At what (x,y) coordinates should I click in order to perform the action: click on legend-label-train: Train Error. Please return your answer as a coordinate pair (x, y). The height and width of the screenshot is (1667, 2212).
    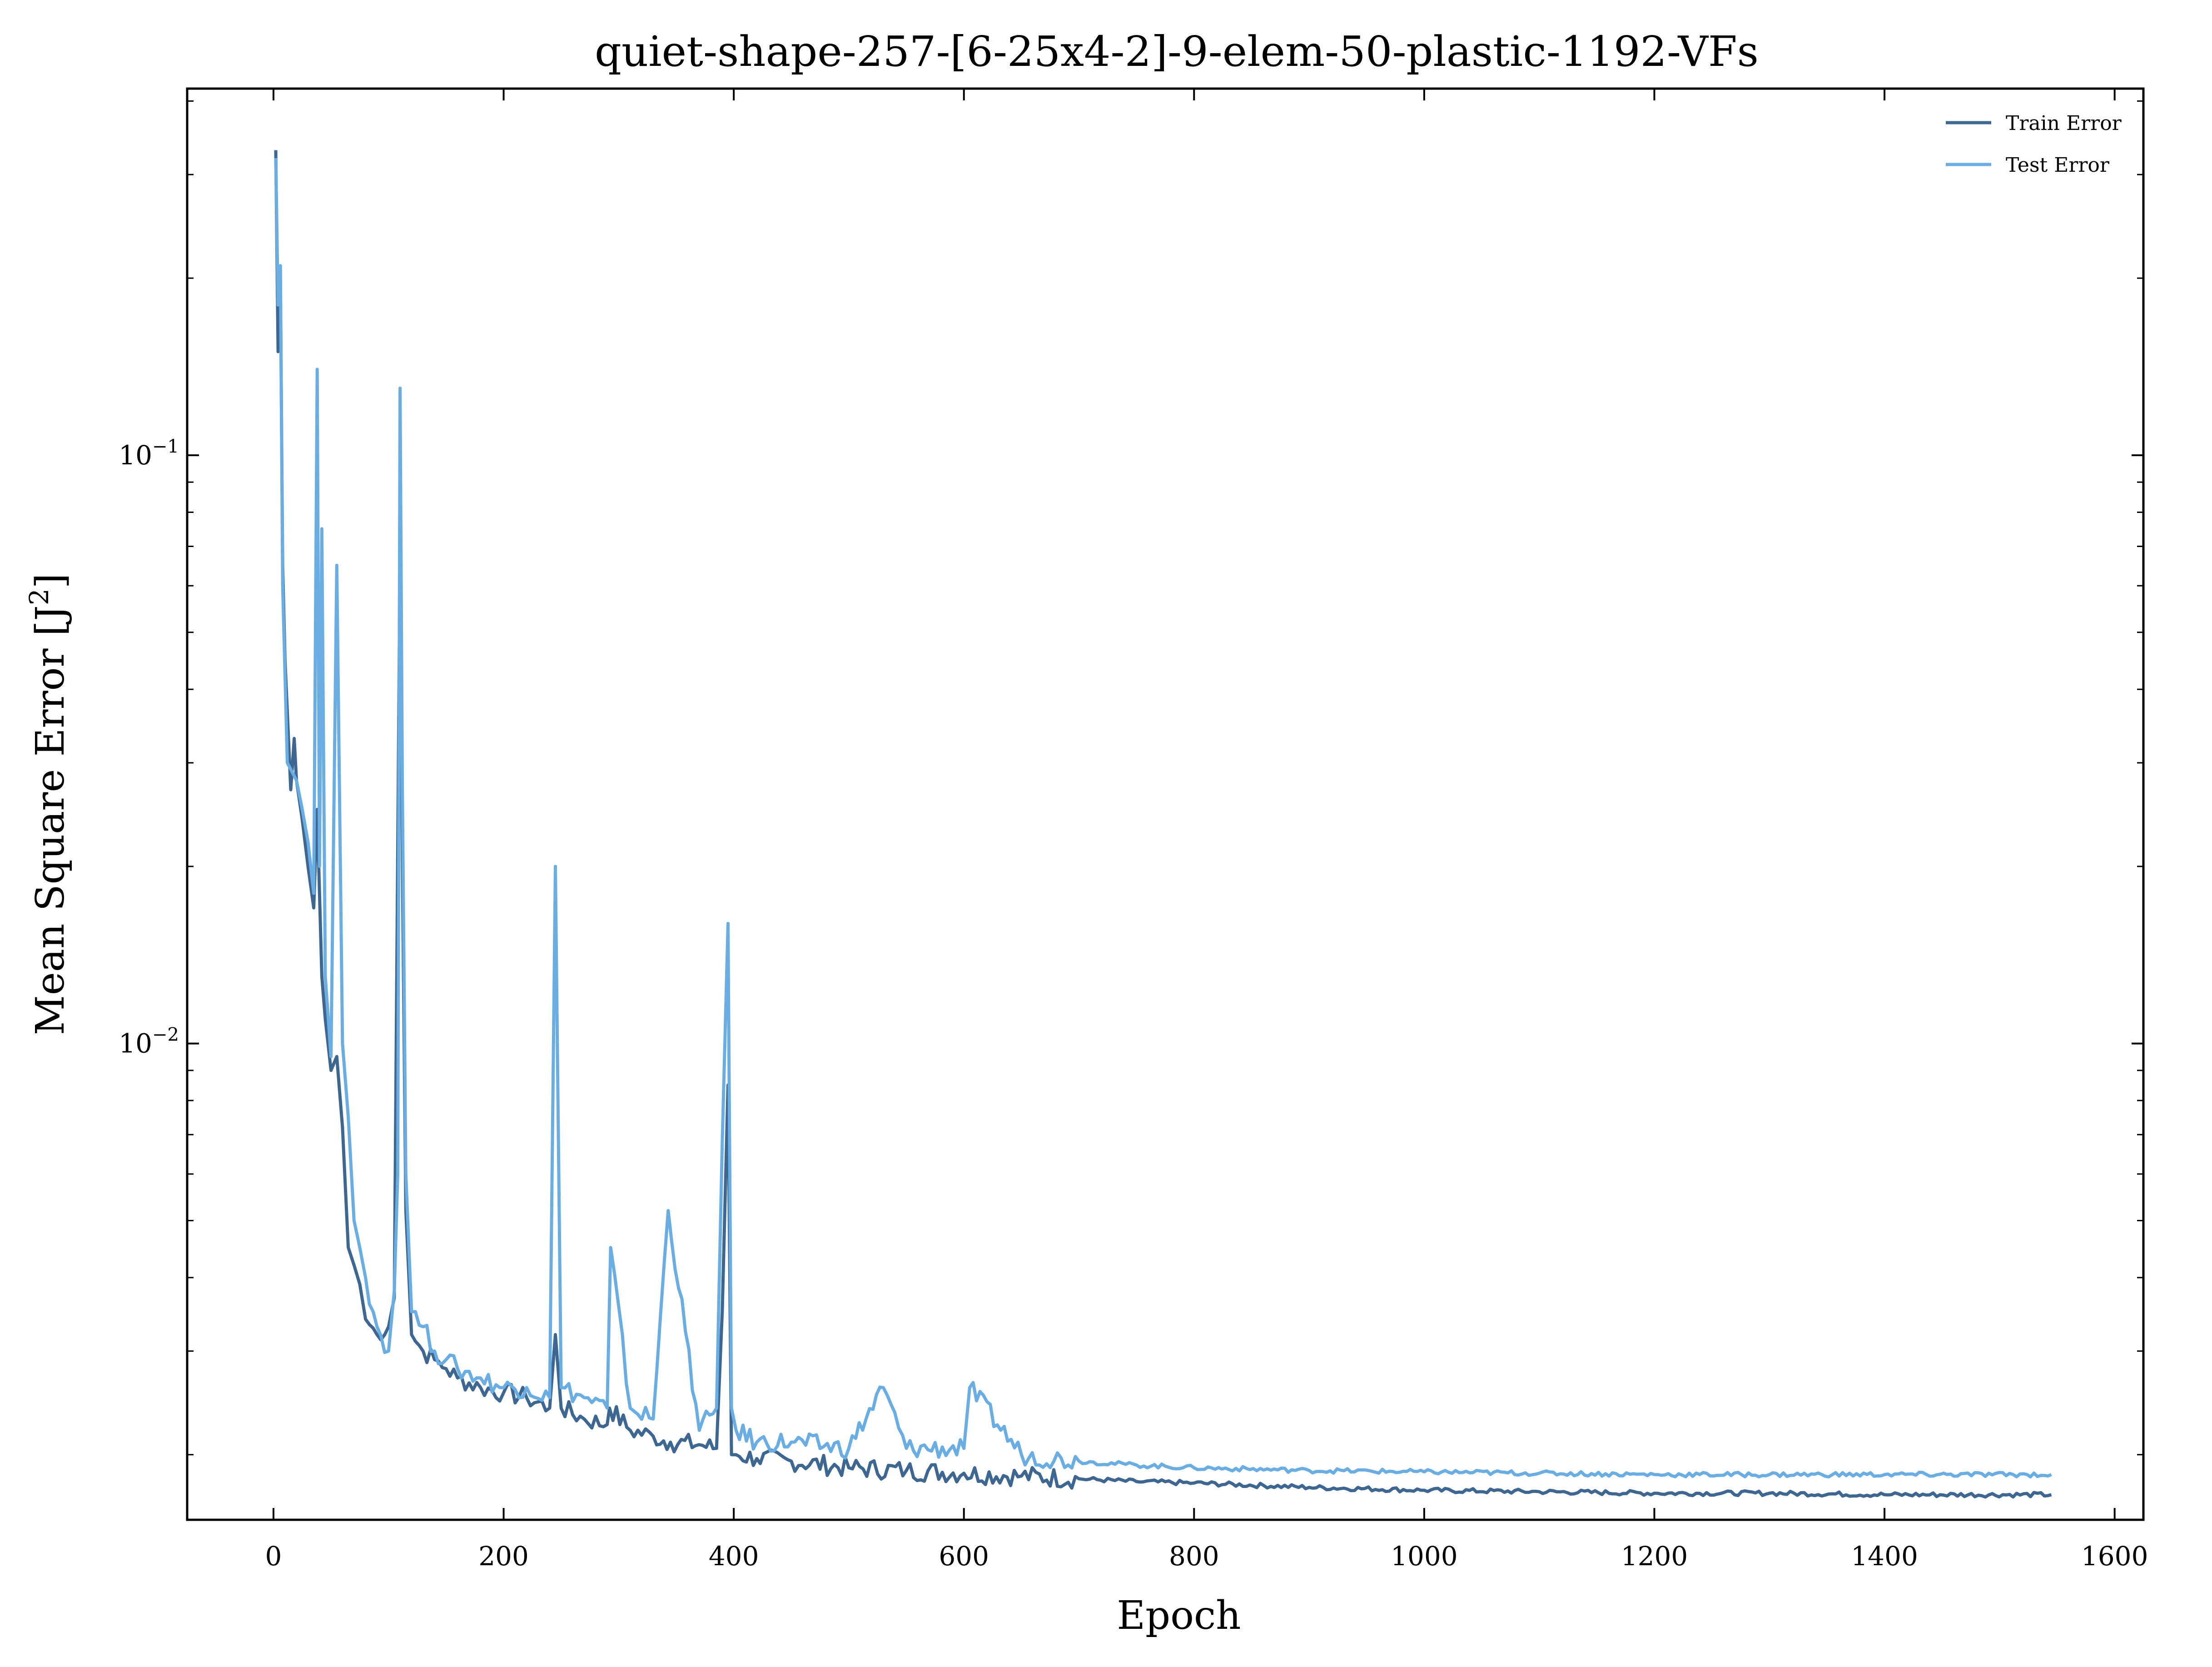
    Looking at the image, I should click on (2064, 123).